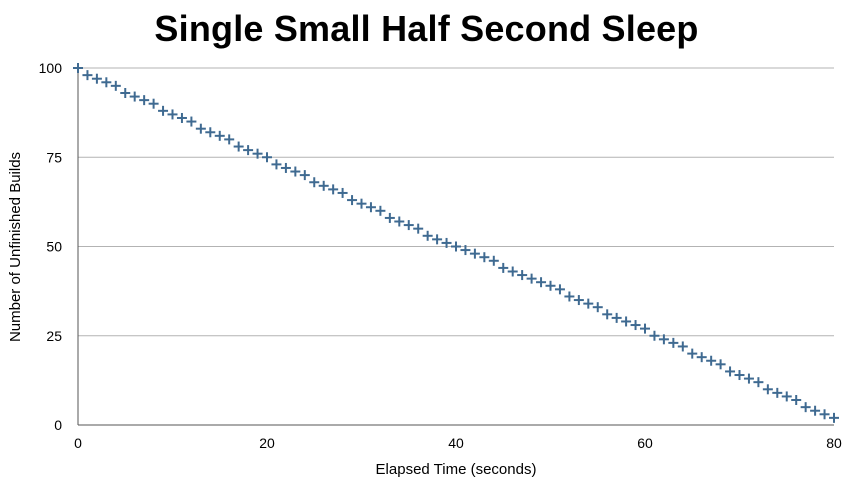 The image size is (853, 486). What do you see at coordinates (426, 28) in the screenshot?
I see `chart-title: Single Small Half Second Sleep` at bounding box center [426, 28].